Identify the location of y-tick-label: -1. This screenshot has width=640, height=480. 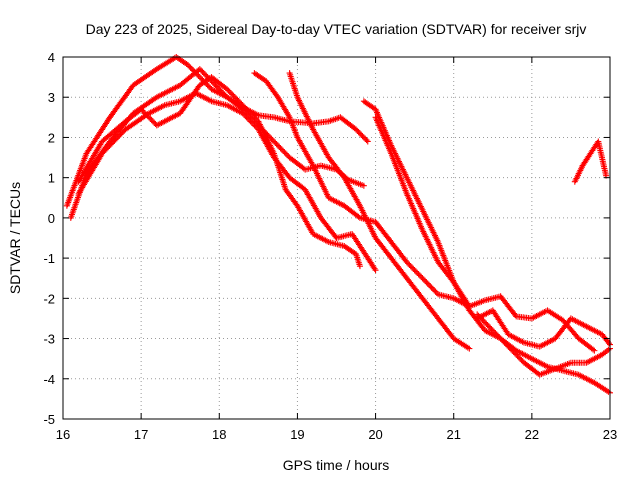
(49, 258).